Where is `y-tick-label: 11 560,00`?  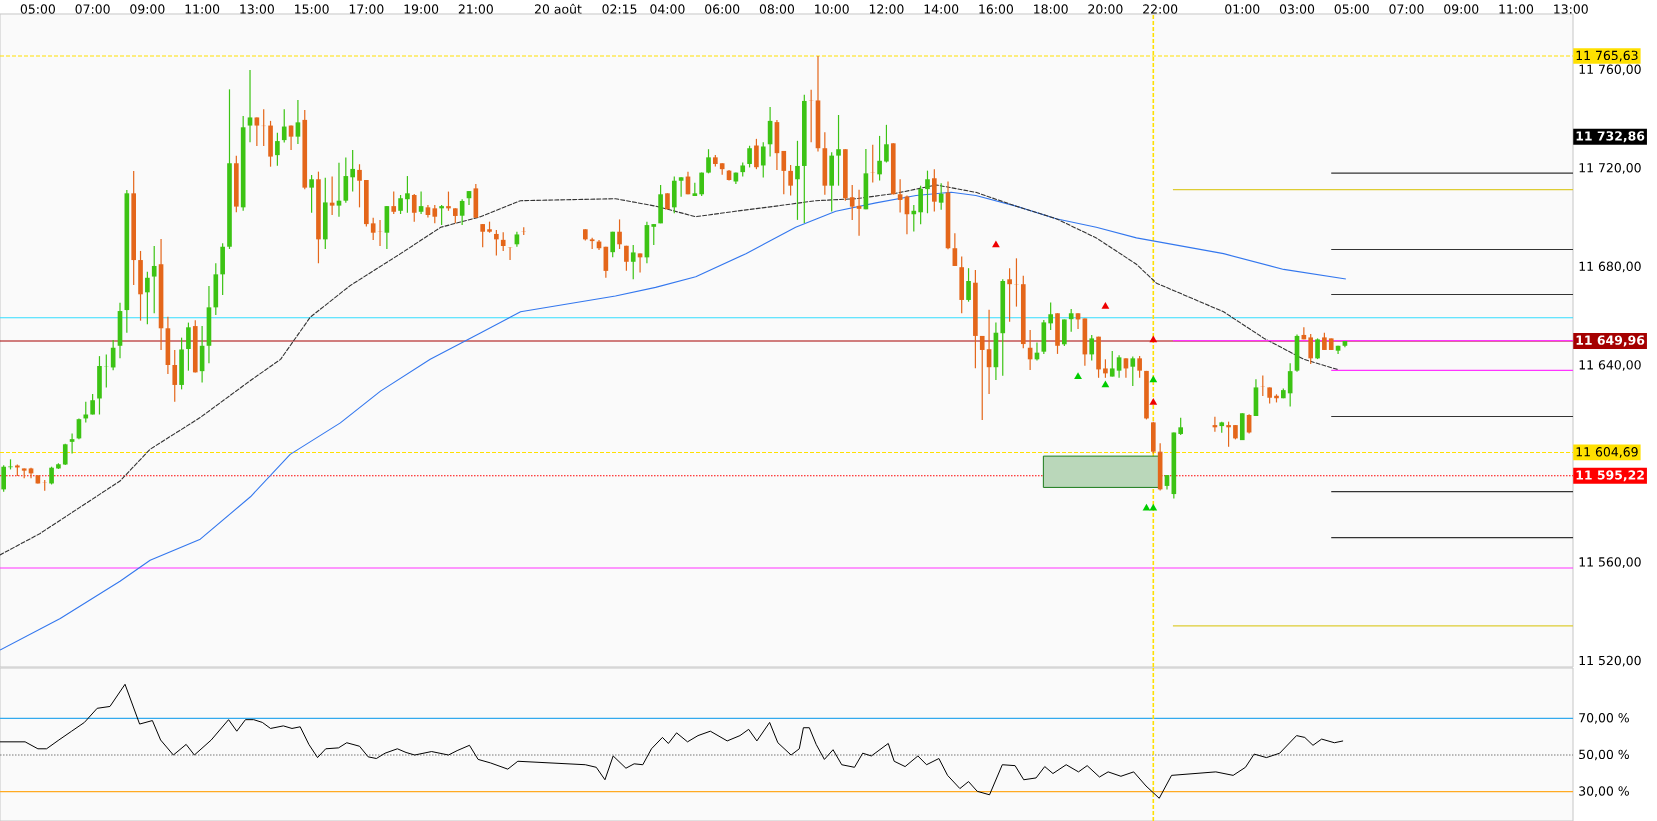 y-tick-label: 11 560,00 is located at coordinates (1610, 562).